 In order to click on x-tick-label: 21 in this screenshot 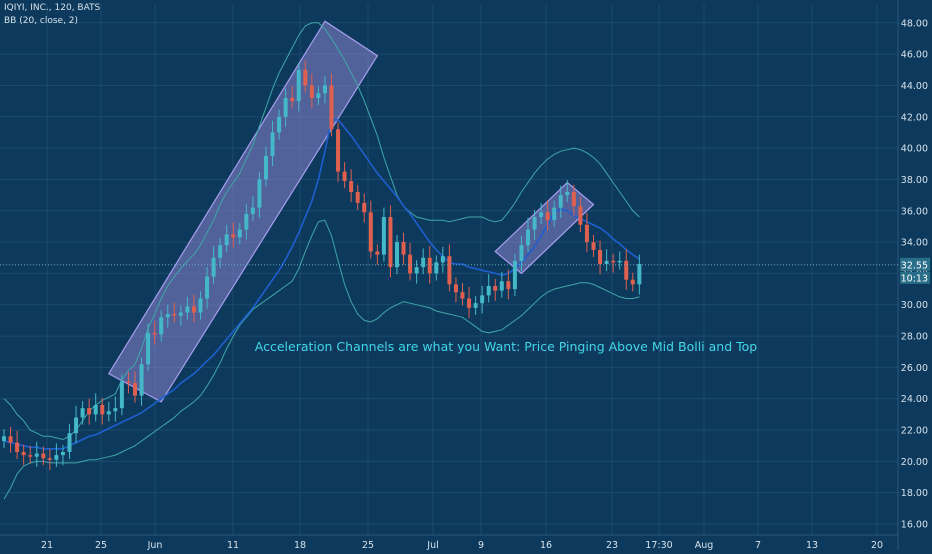, I will do `click(47, 545)`.